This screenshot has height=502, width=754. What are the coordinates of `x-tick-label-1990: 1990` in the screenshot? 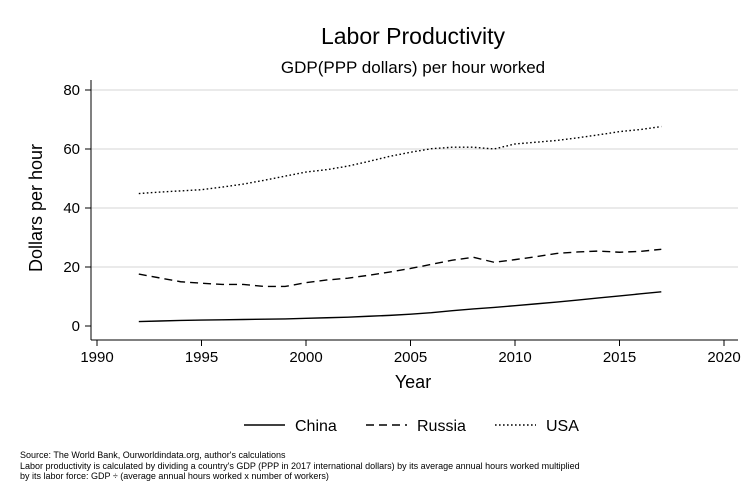 It's located at (96, 357).